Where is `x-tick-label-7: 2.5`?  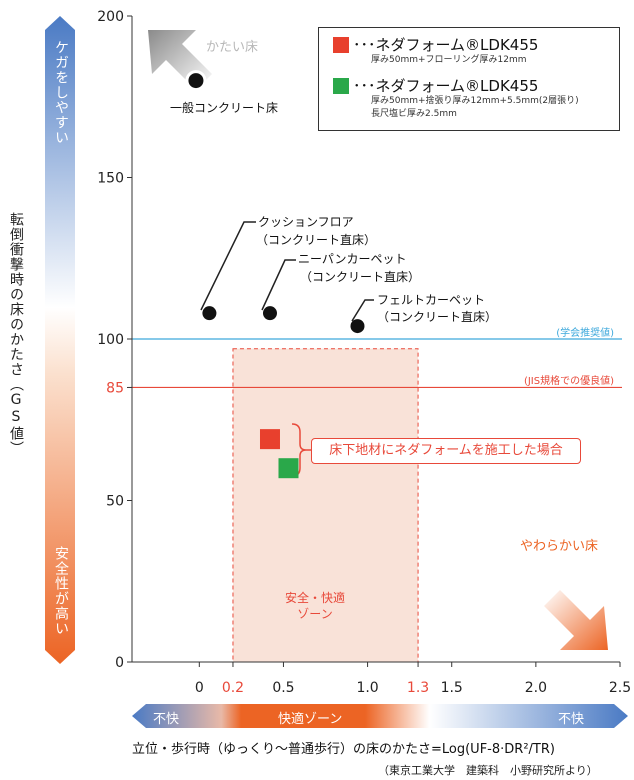 x-tick-label-7: 2.5 is located at coordinates (620, 688).